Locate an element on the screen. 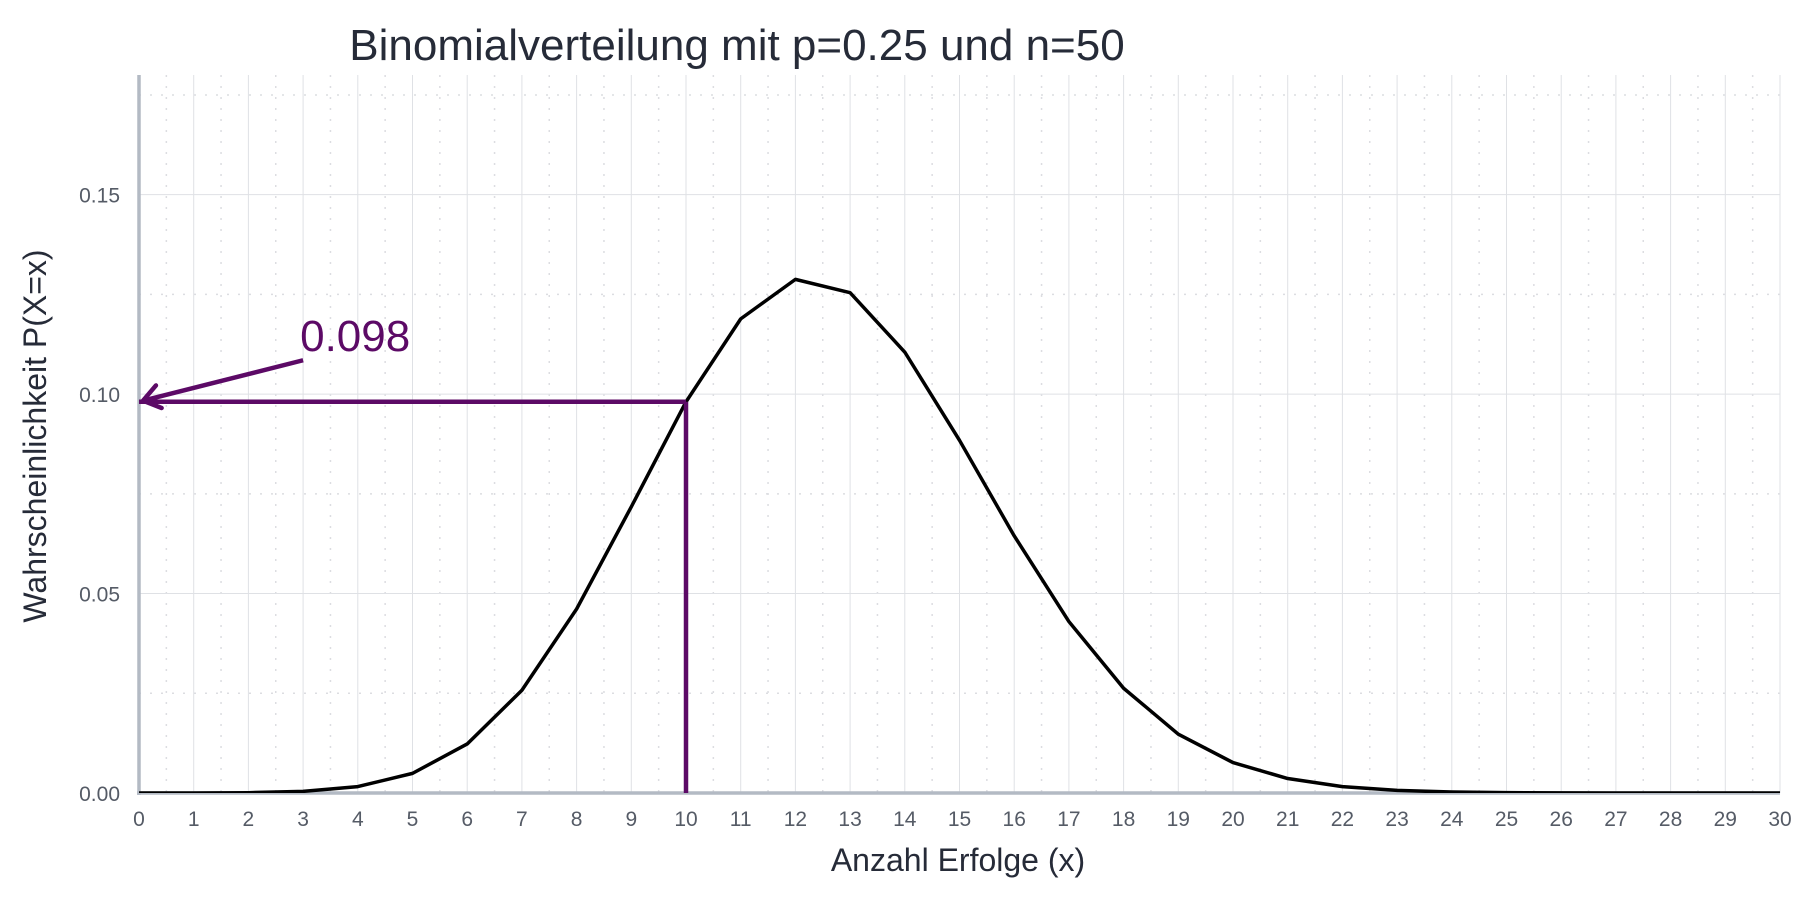  x-tick-label: 13 is located at coordinates (849, 819).